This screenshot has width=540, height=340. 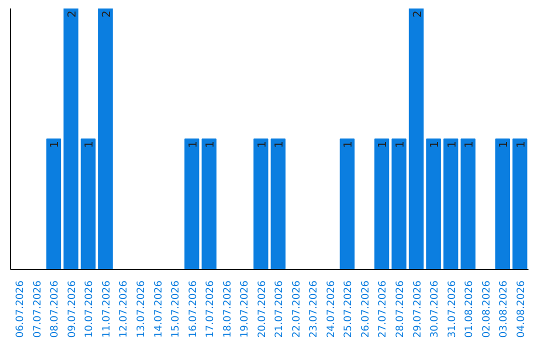 I want to click on x-tick-label: 12.07.2026, so click(x=124, y=309).